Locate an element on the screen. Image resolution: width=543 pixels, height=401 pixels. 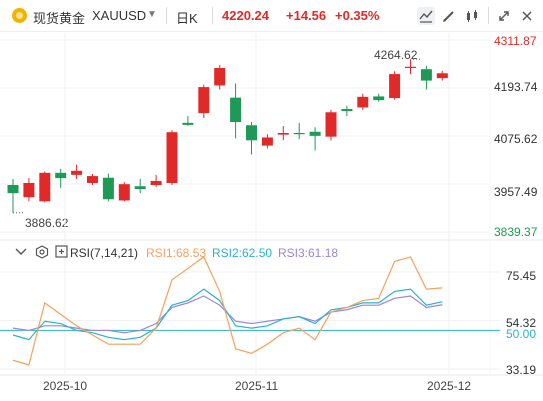
price-axis-label: 3839.37 is located at coordinates (516, 232).